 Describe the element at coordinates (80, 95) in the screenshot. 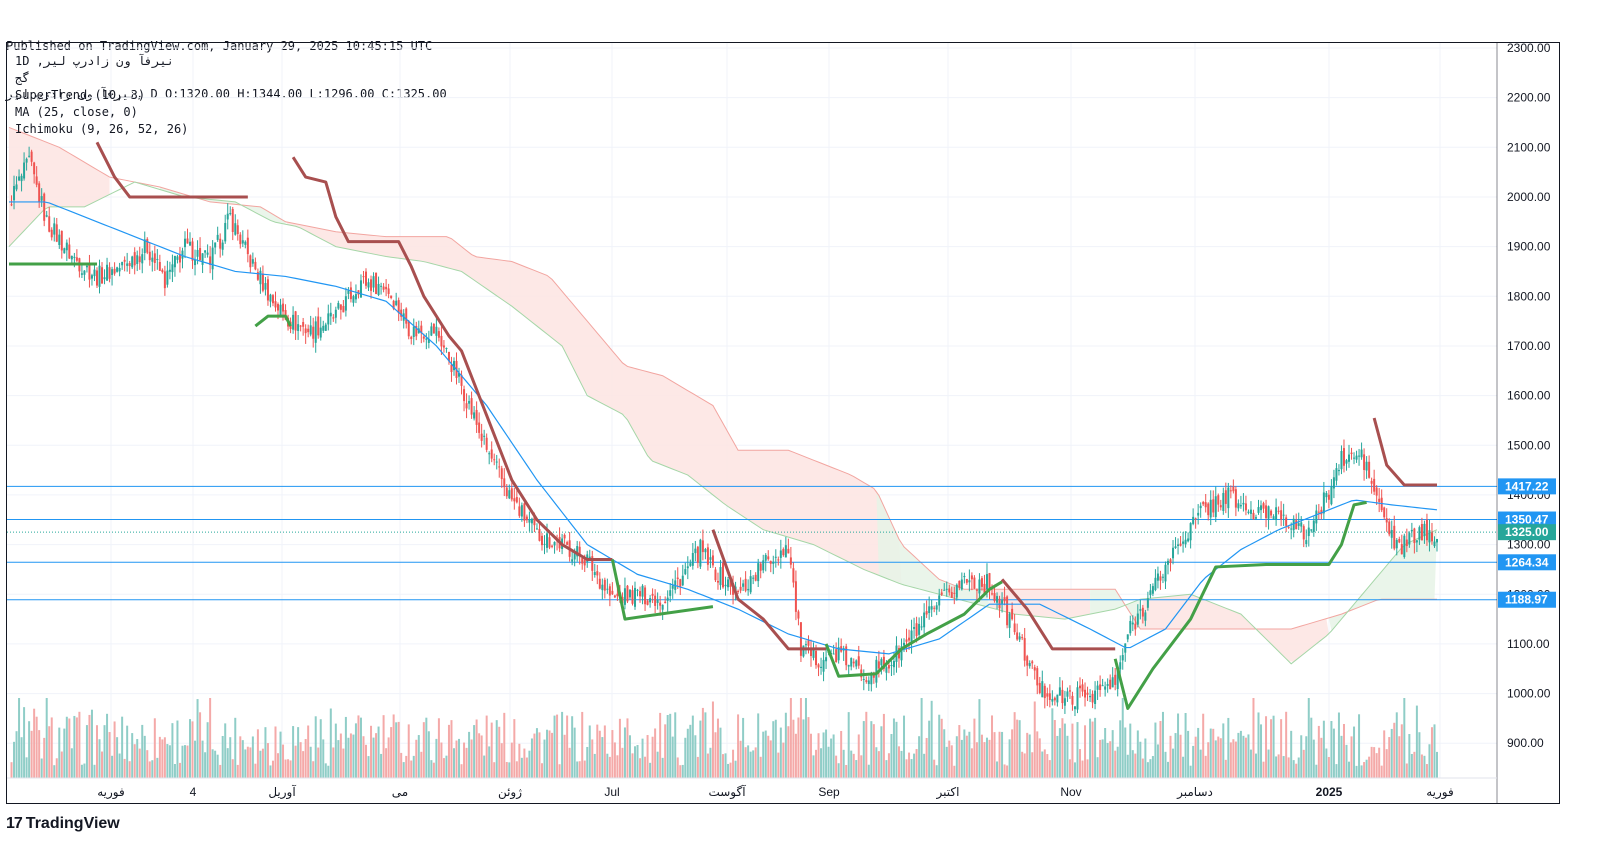

I see `legend-supertrend: SuperTrend (10, 3)` at that location.